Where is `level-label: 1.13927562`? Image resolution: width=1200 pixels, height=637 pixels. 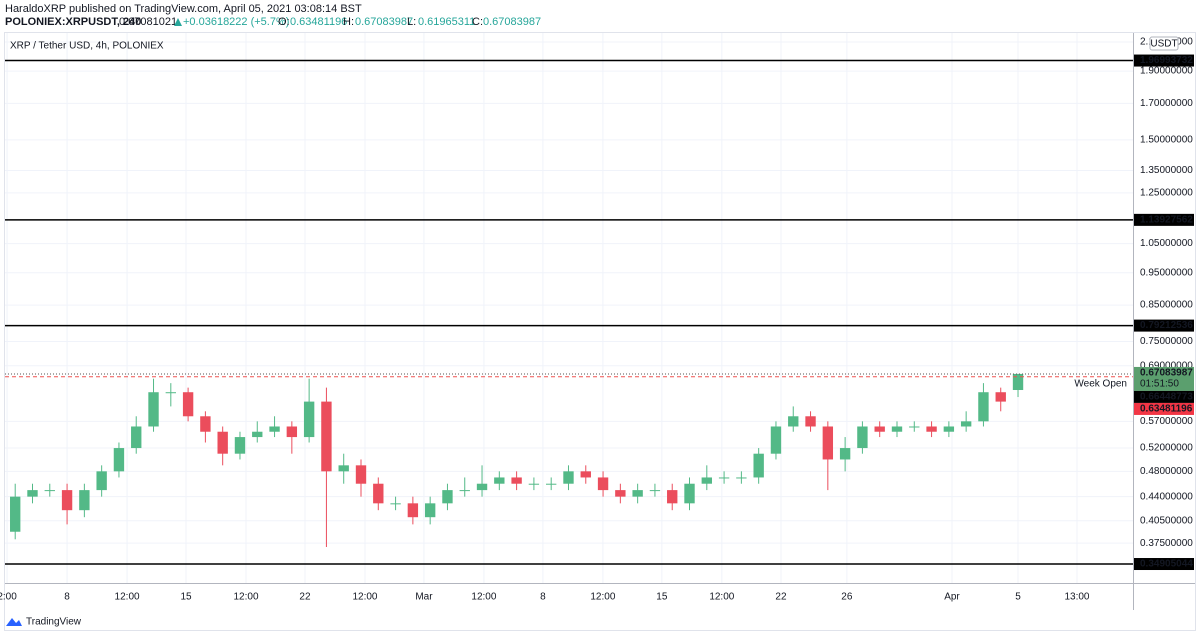
level-label: 1.13927562 is located at coordinates (1166, 220).